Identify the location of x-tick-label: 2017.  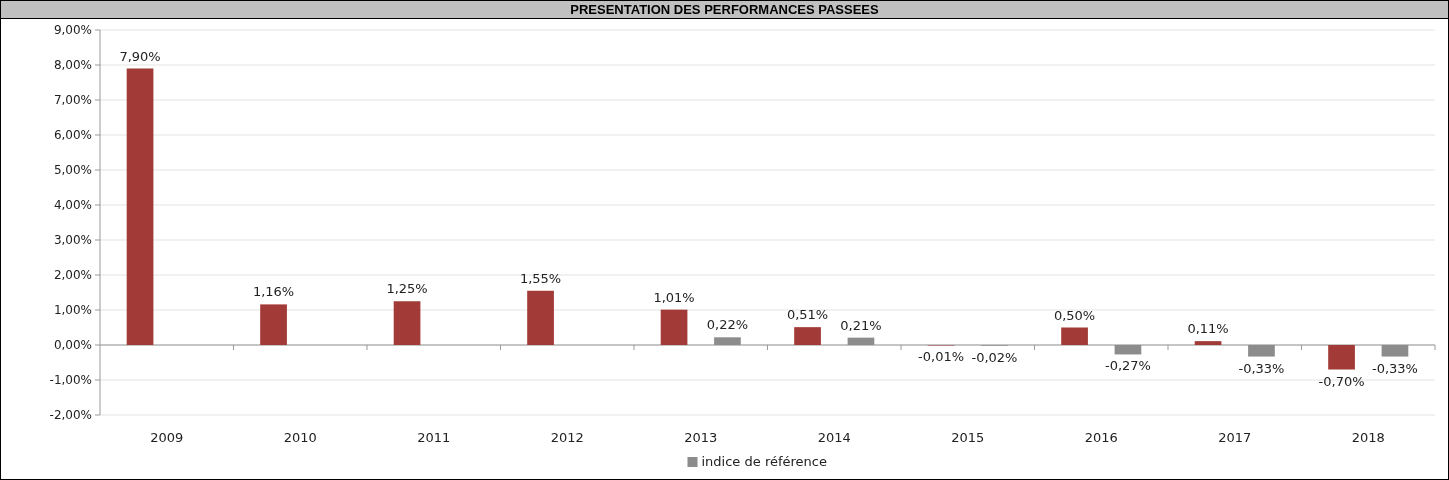
(1235, 437).